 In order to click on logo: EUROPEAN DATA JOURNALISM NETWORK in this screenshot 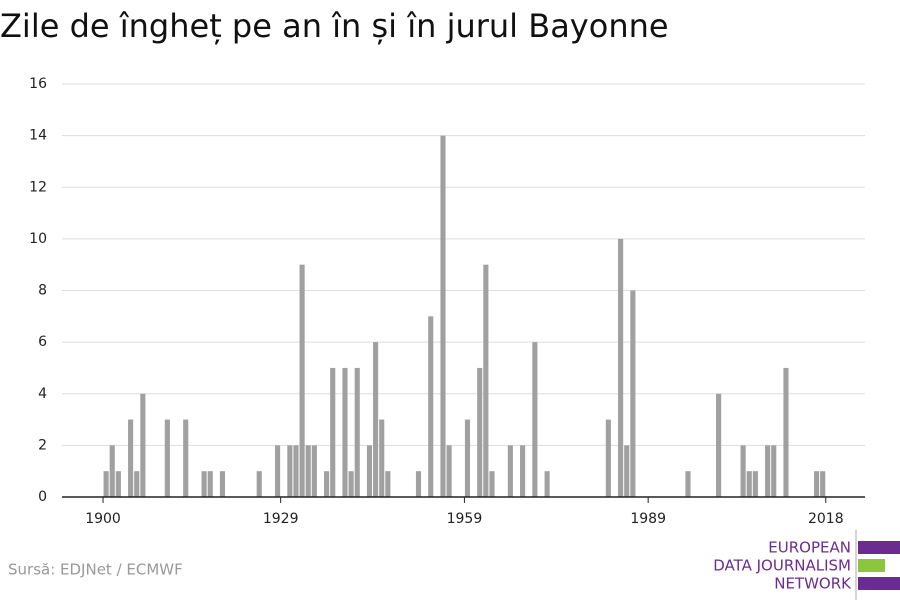, I will do `click(806, 565)`.